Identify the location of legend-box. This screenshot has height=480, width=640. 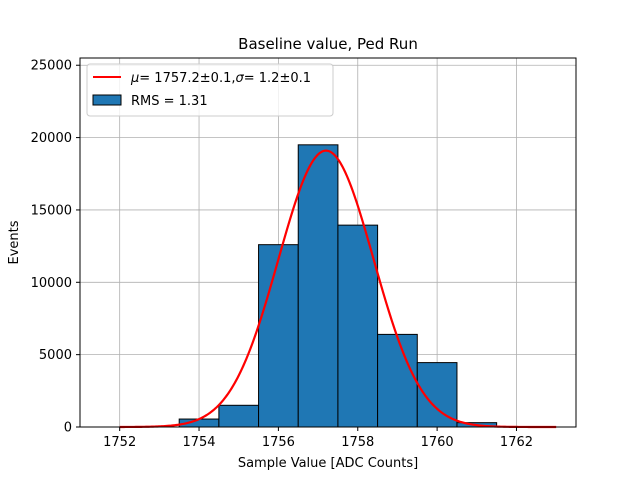
(210, 90).